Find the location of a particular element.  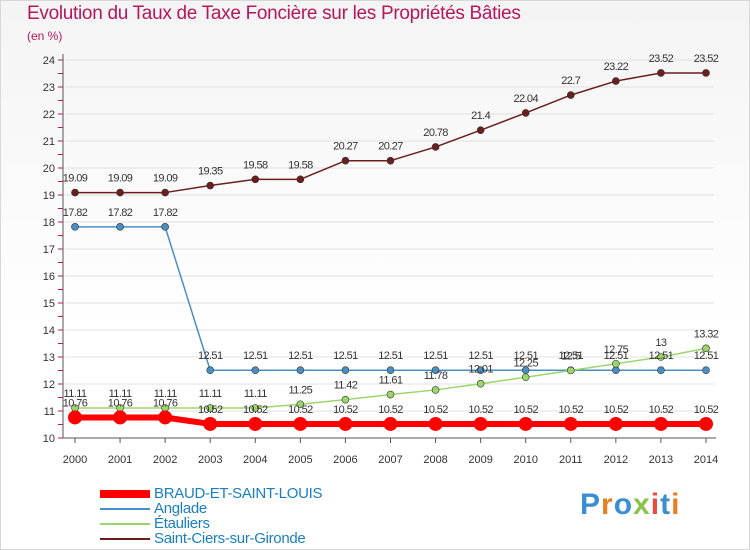

legend-label: Saint-Ciers-sur-Gironde is located at coordinates (230, 538).